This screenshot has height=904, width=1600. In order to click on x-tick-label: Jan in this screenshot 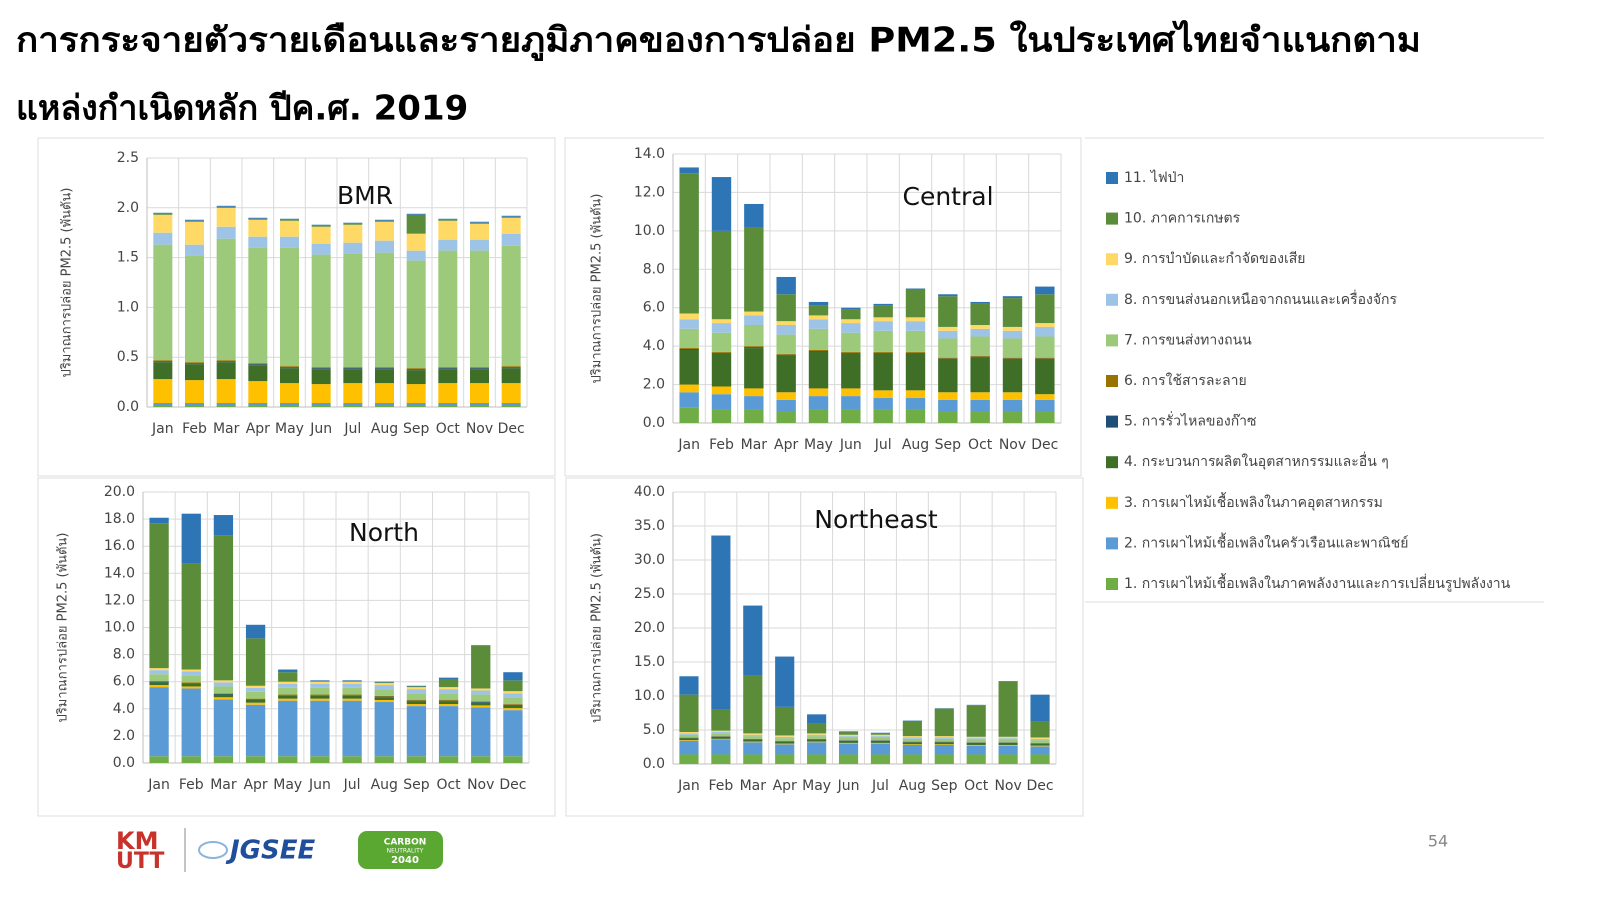, I will do `click(158, 785)`.